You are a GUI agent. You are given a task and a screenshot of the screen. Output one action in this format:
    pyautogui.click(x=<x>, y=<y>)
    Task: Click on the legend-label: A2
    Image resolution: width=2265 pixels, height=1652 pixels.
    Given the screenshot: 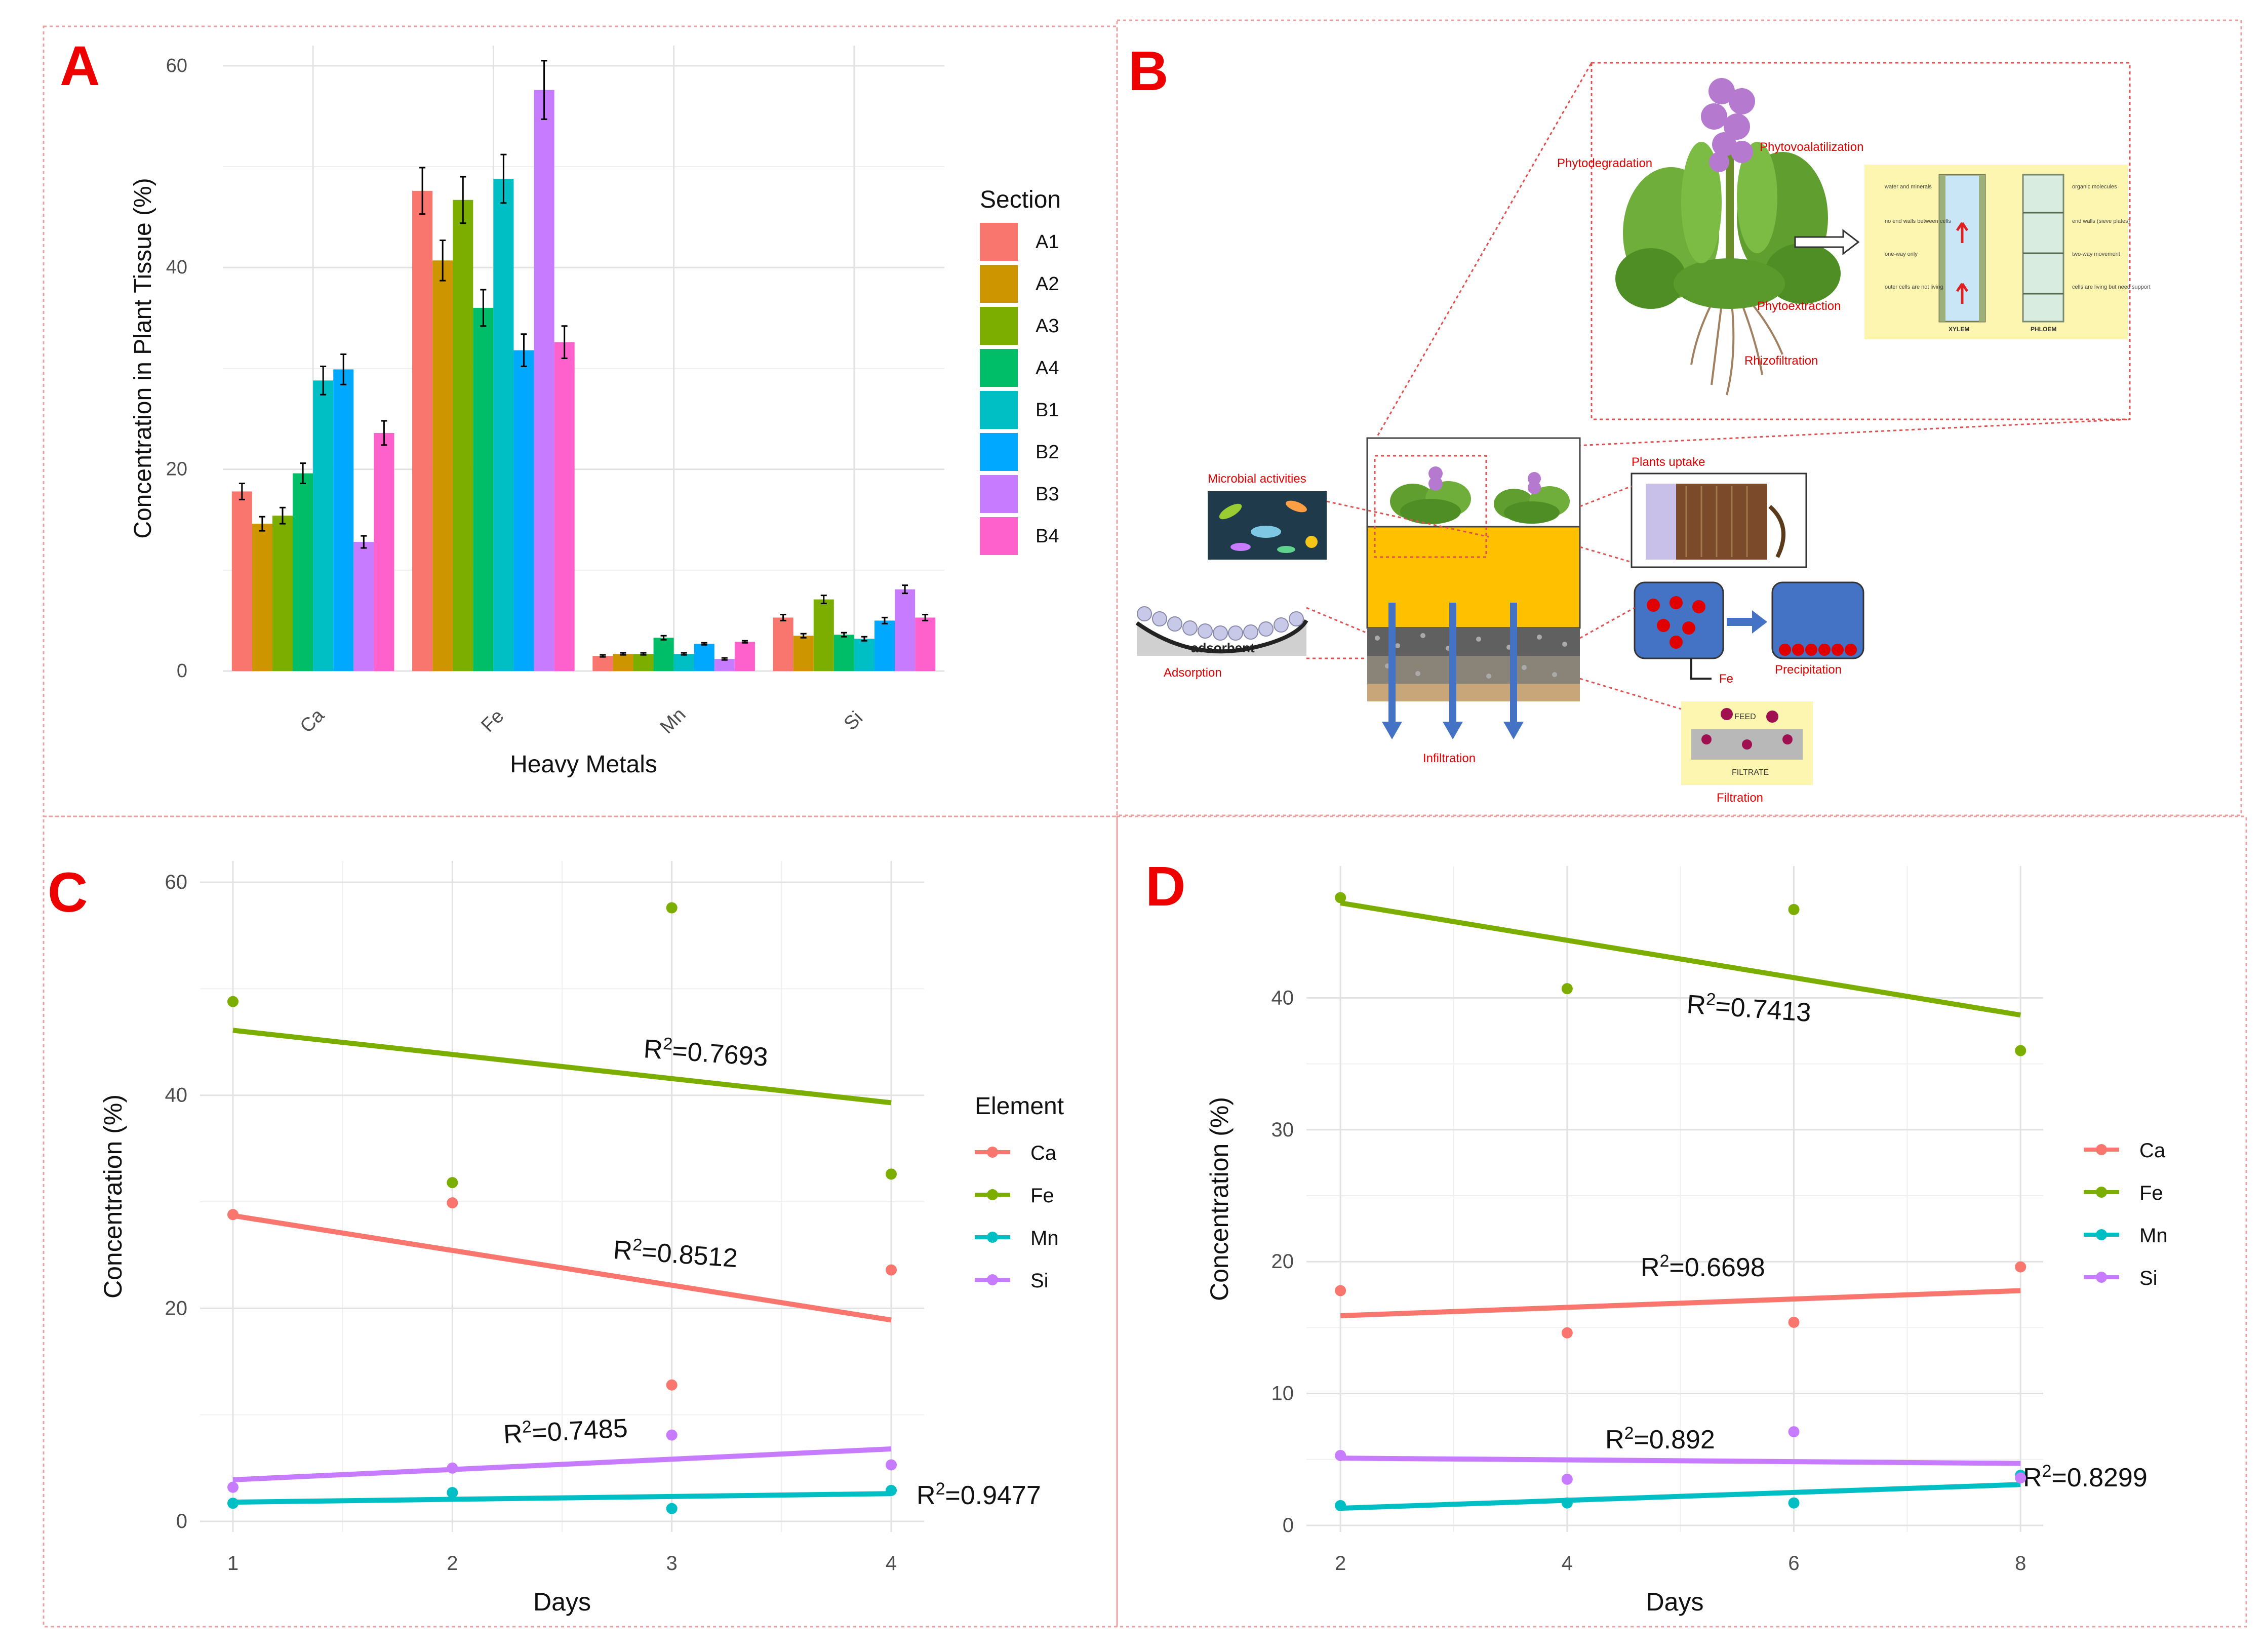 What is the action you would take?
    pyautogui.click(x=1047, y=284)
    